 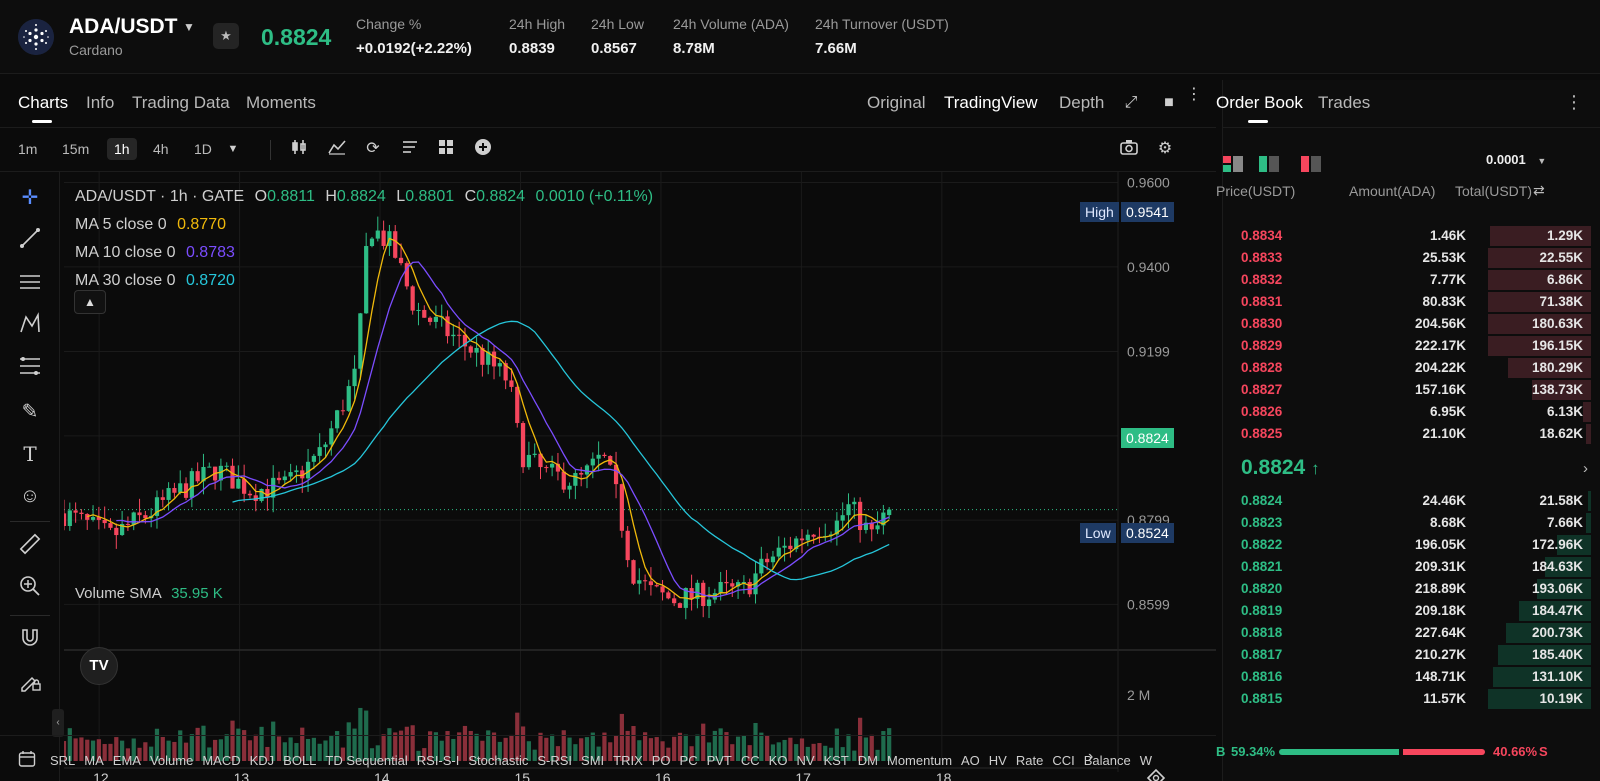 I want to click on candle-type-icon, so click(x=299, y=149).